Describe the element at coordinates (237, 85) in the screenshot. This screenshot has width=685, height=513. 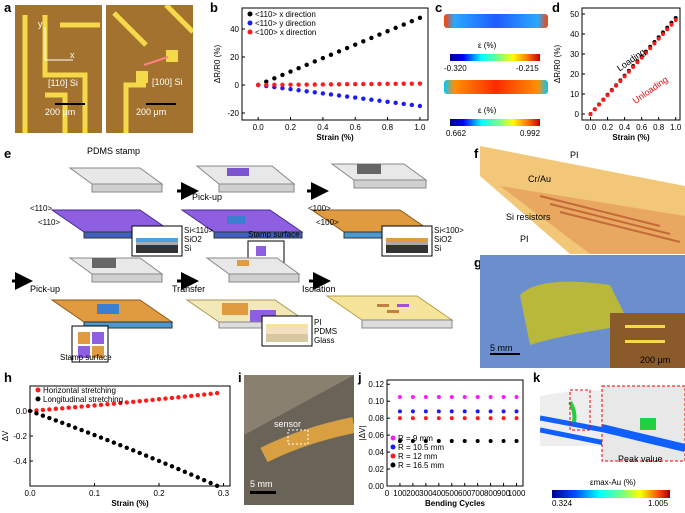
I see `y-tick-label: 0` at that location.